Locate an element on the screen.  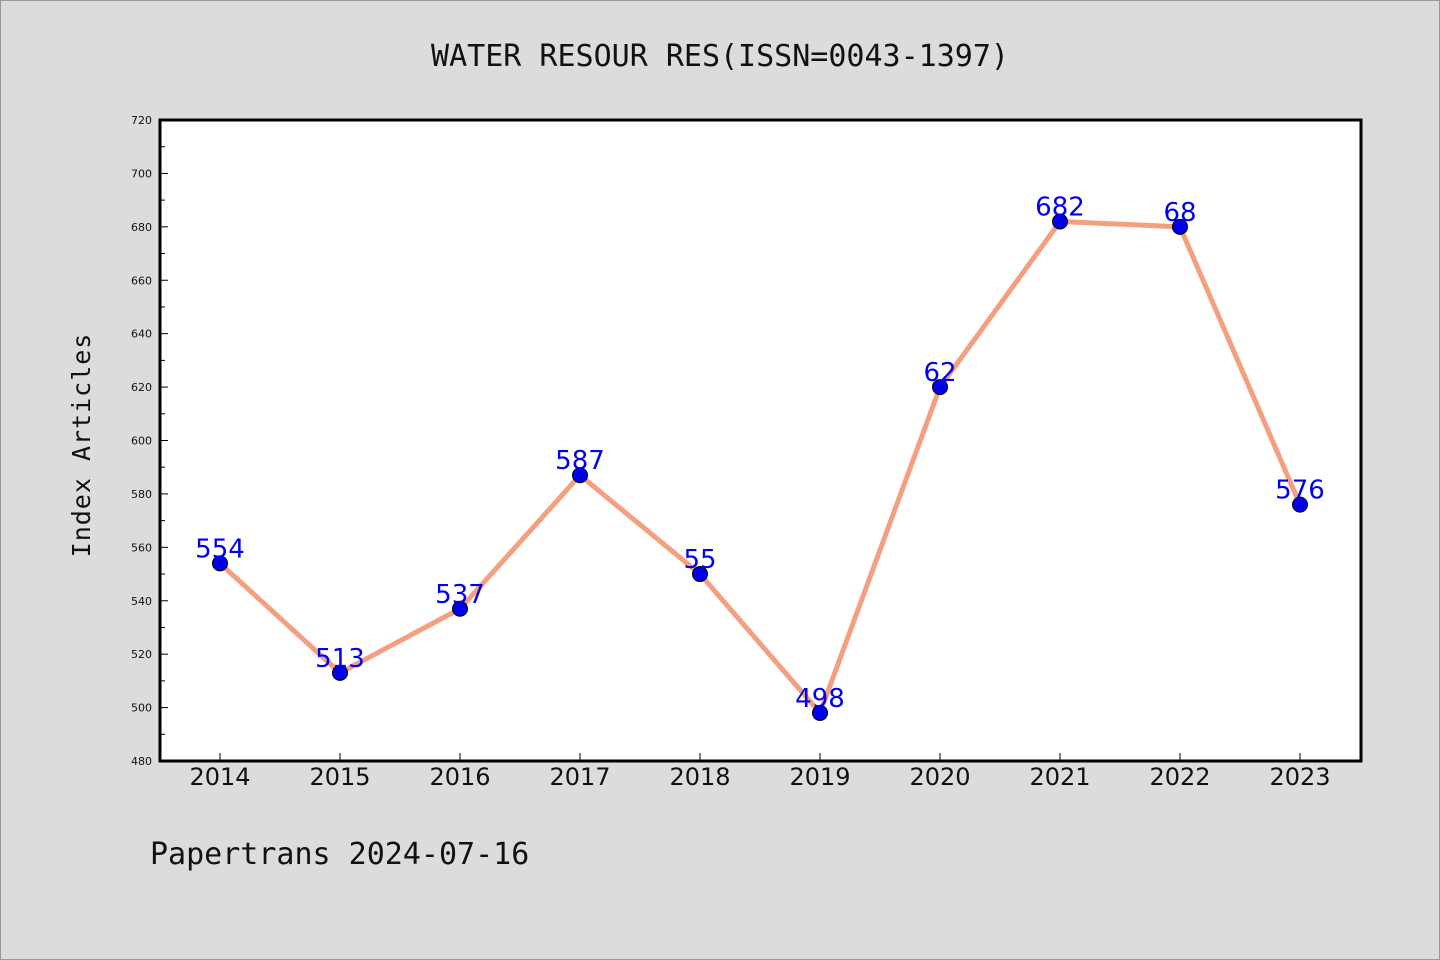
data-label: 498 is located at coordinates (820, 699).